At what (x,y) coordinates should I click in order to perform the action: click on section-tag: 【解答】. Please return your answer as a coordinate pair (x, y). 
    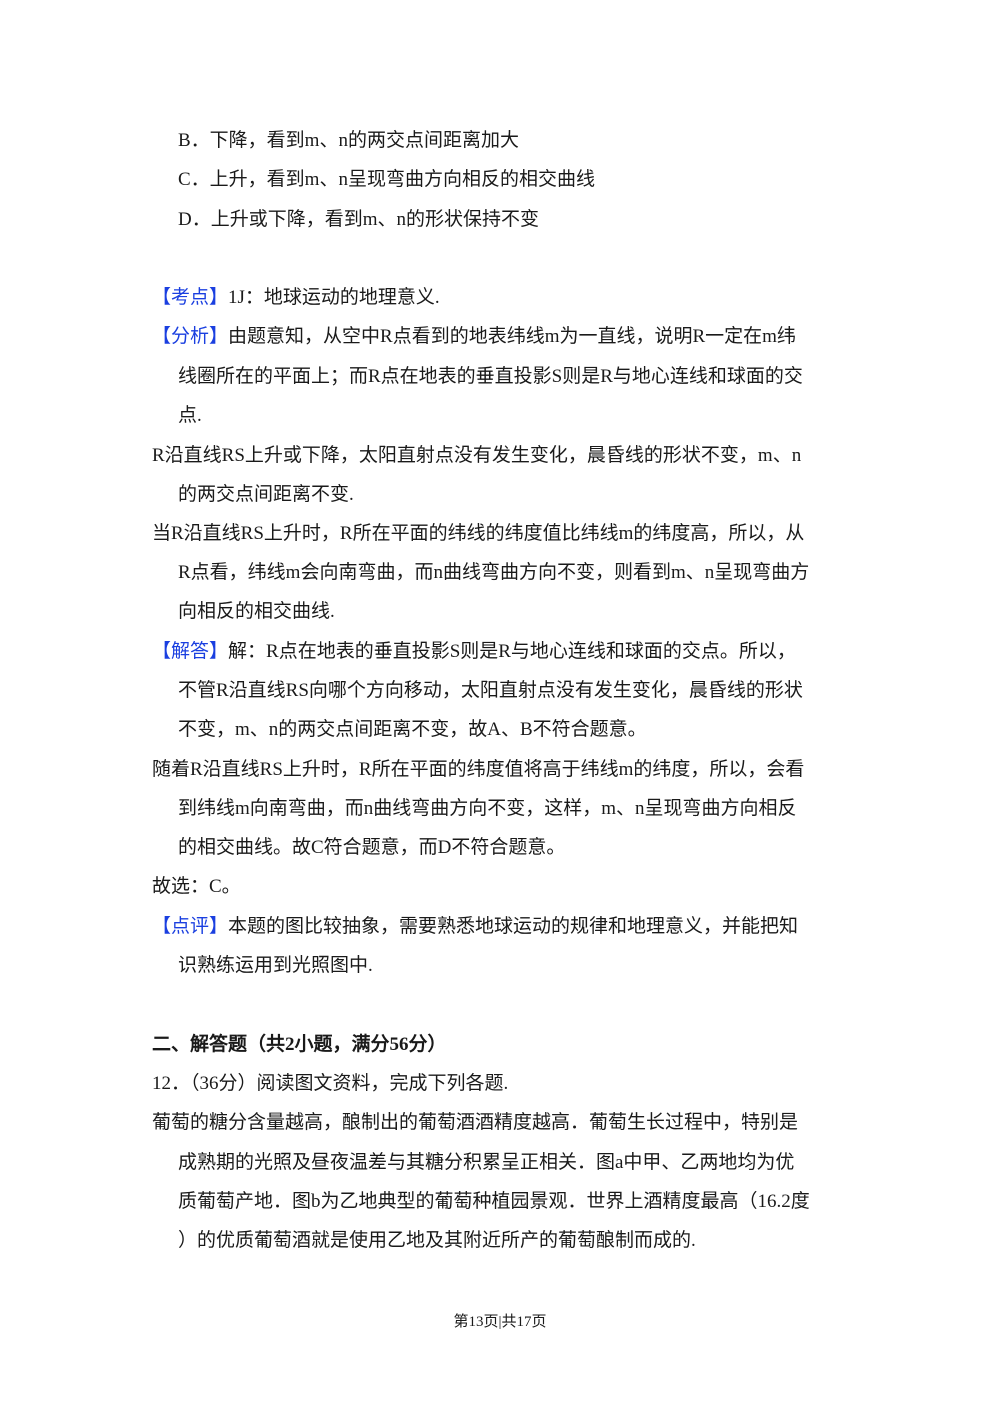
    Looking at the image, I should click on (190, 651).